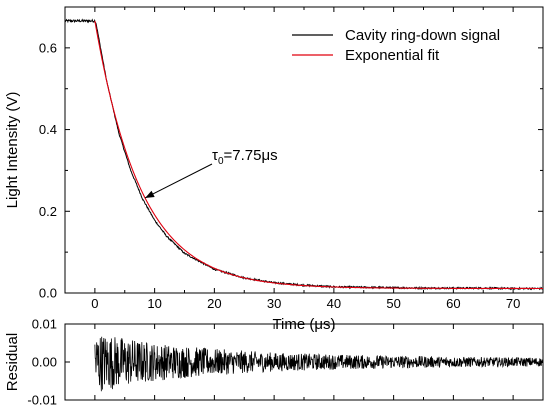 The height and width of the screenshot is (408, 550). I want to click on main-y-tick-label: 0.0, so click(48, 293).